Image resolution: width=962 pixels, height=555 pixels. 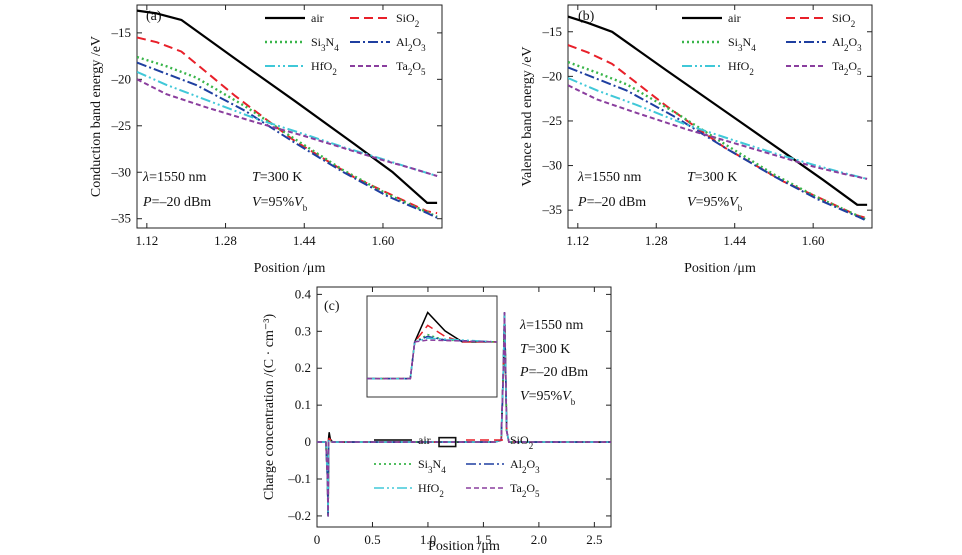 I want to click on y-axis-title: Conduction band energy /eV, so click(x=96, y=116).